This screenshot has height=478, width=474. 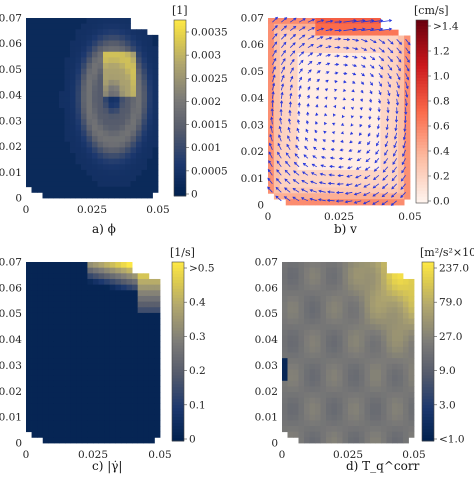 I want to click on y-tick-label: 0.02, so click(x=266, y=392).